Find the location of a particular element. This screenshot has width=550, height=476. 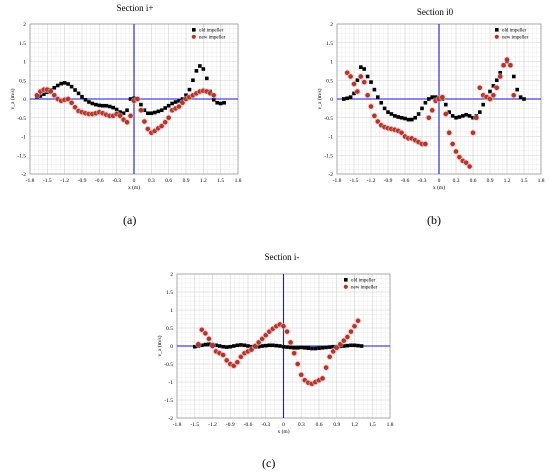

x-tick-label: 0.9 is located at coordinates (186, 181).